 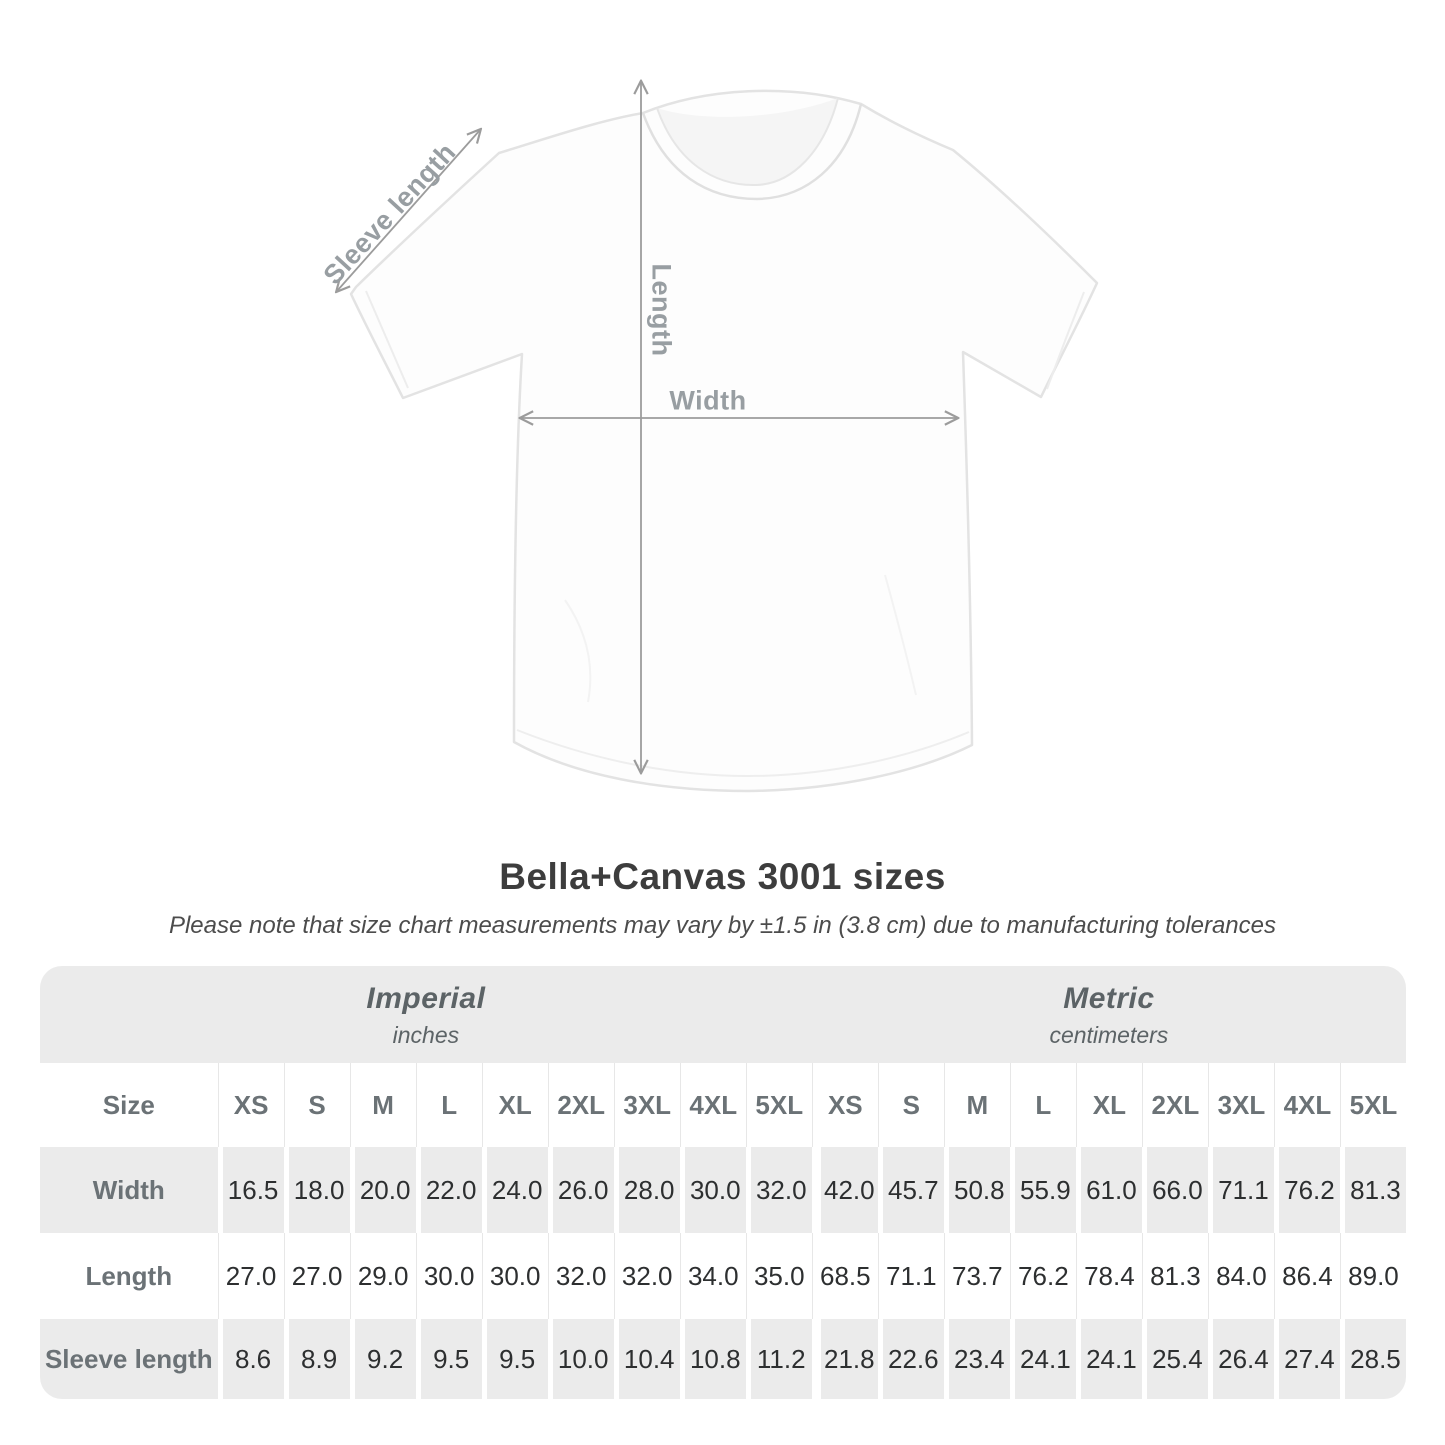 What do you see at coordinates (1240, 1276) in the screenshot?
I see `length-value-cell: 84.0` at bounding box center [1240, 1276].